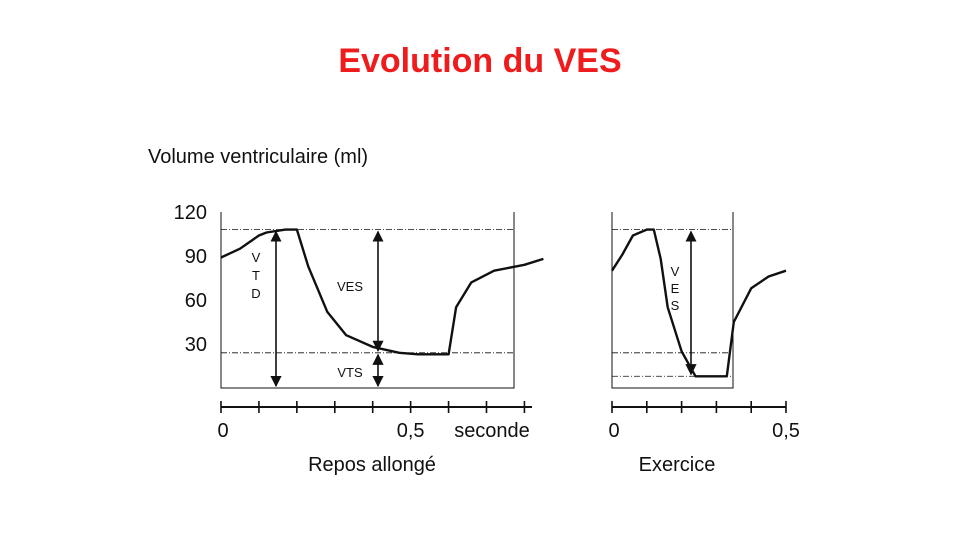 This screenshot has width=960, height=540. Describe the element at coordinates (256, 257) in the screenshot. I see `vtd-letter-0: V` at that location.